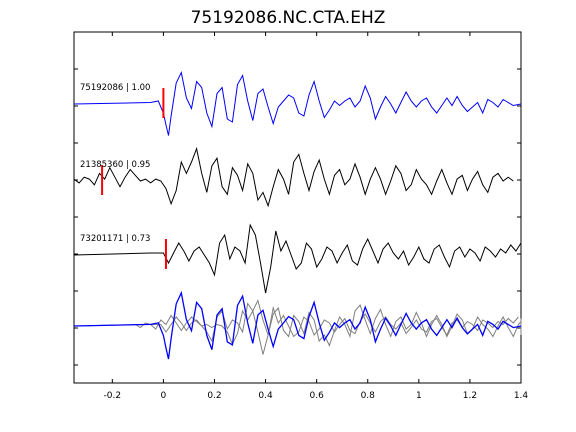 The height and width of the screenshot is (432, 576). Describe the element at coordinates (419, 396) in the screenshot. I see `x-tick-label-6: 1` at that location.